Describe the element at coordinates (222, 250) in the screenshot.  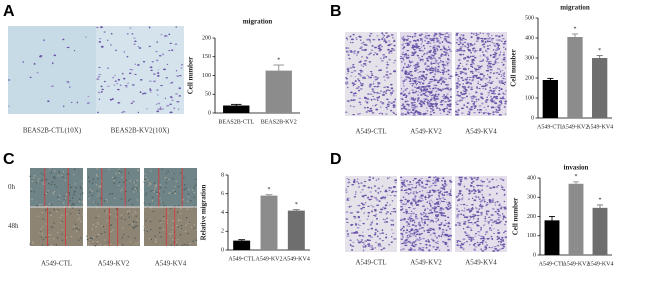
I see `y-tick-label: 0` at that location.